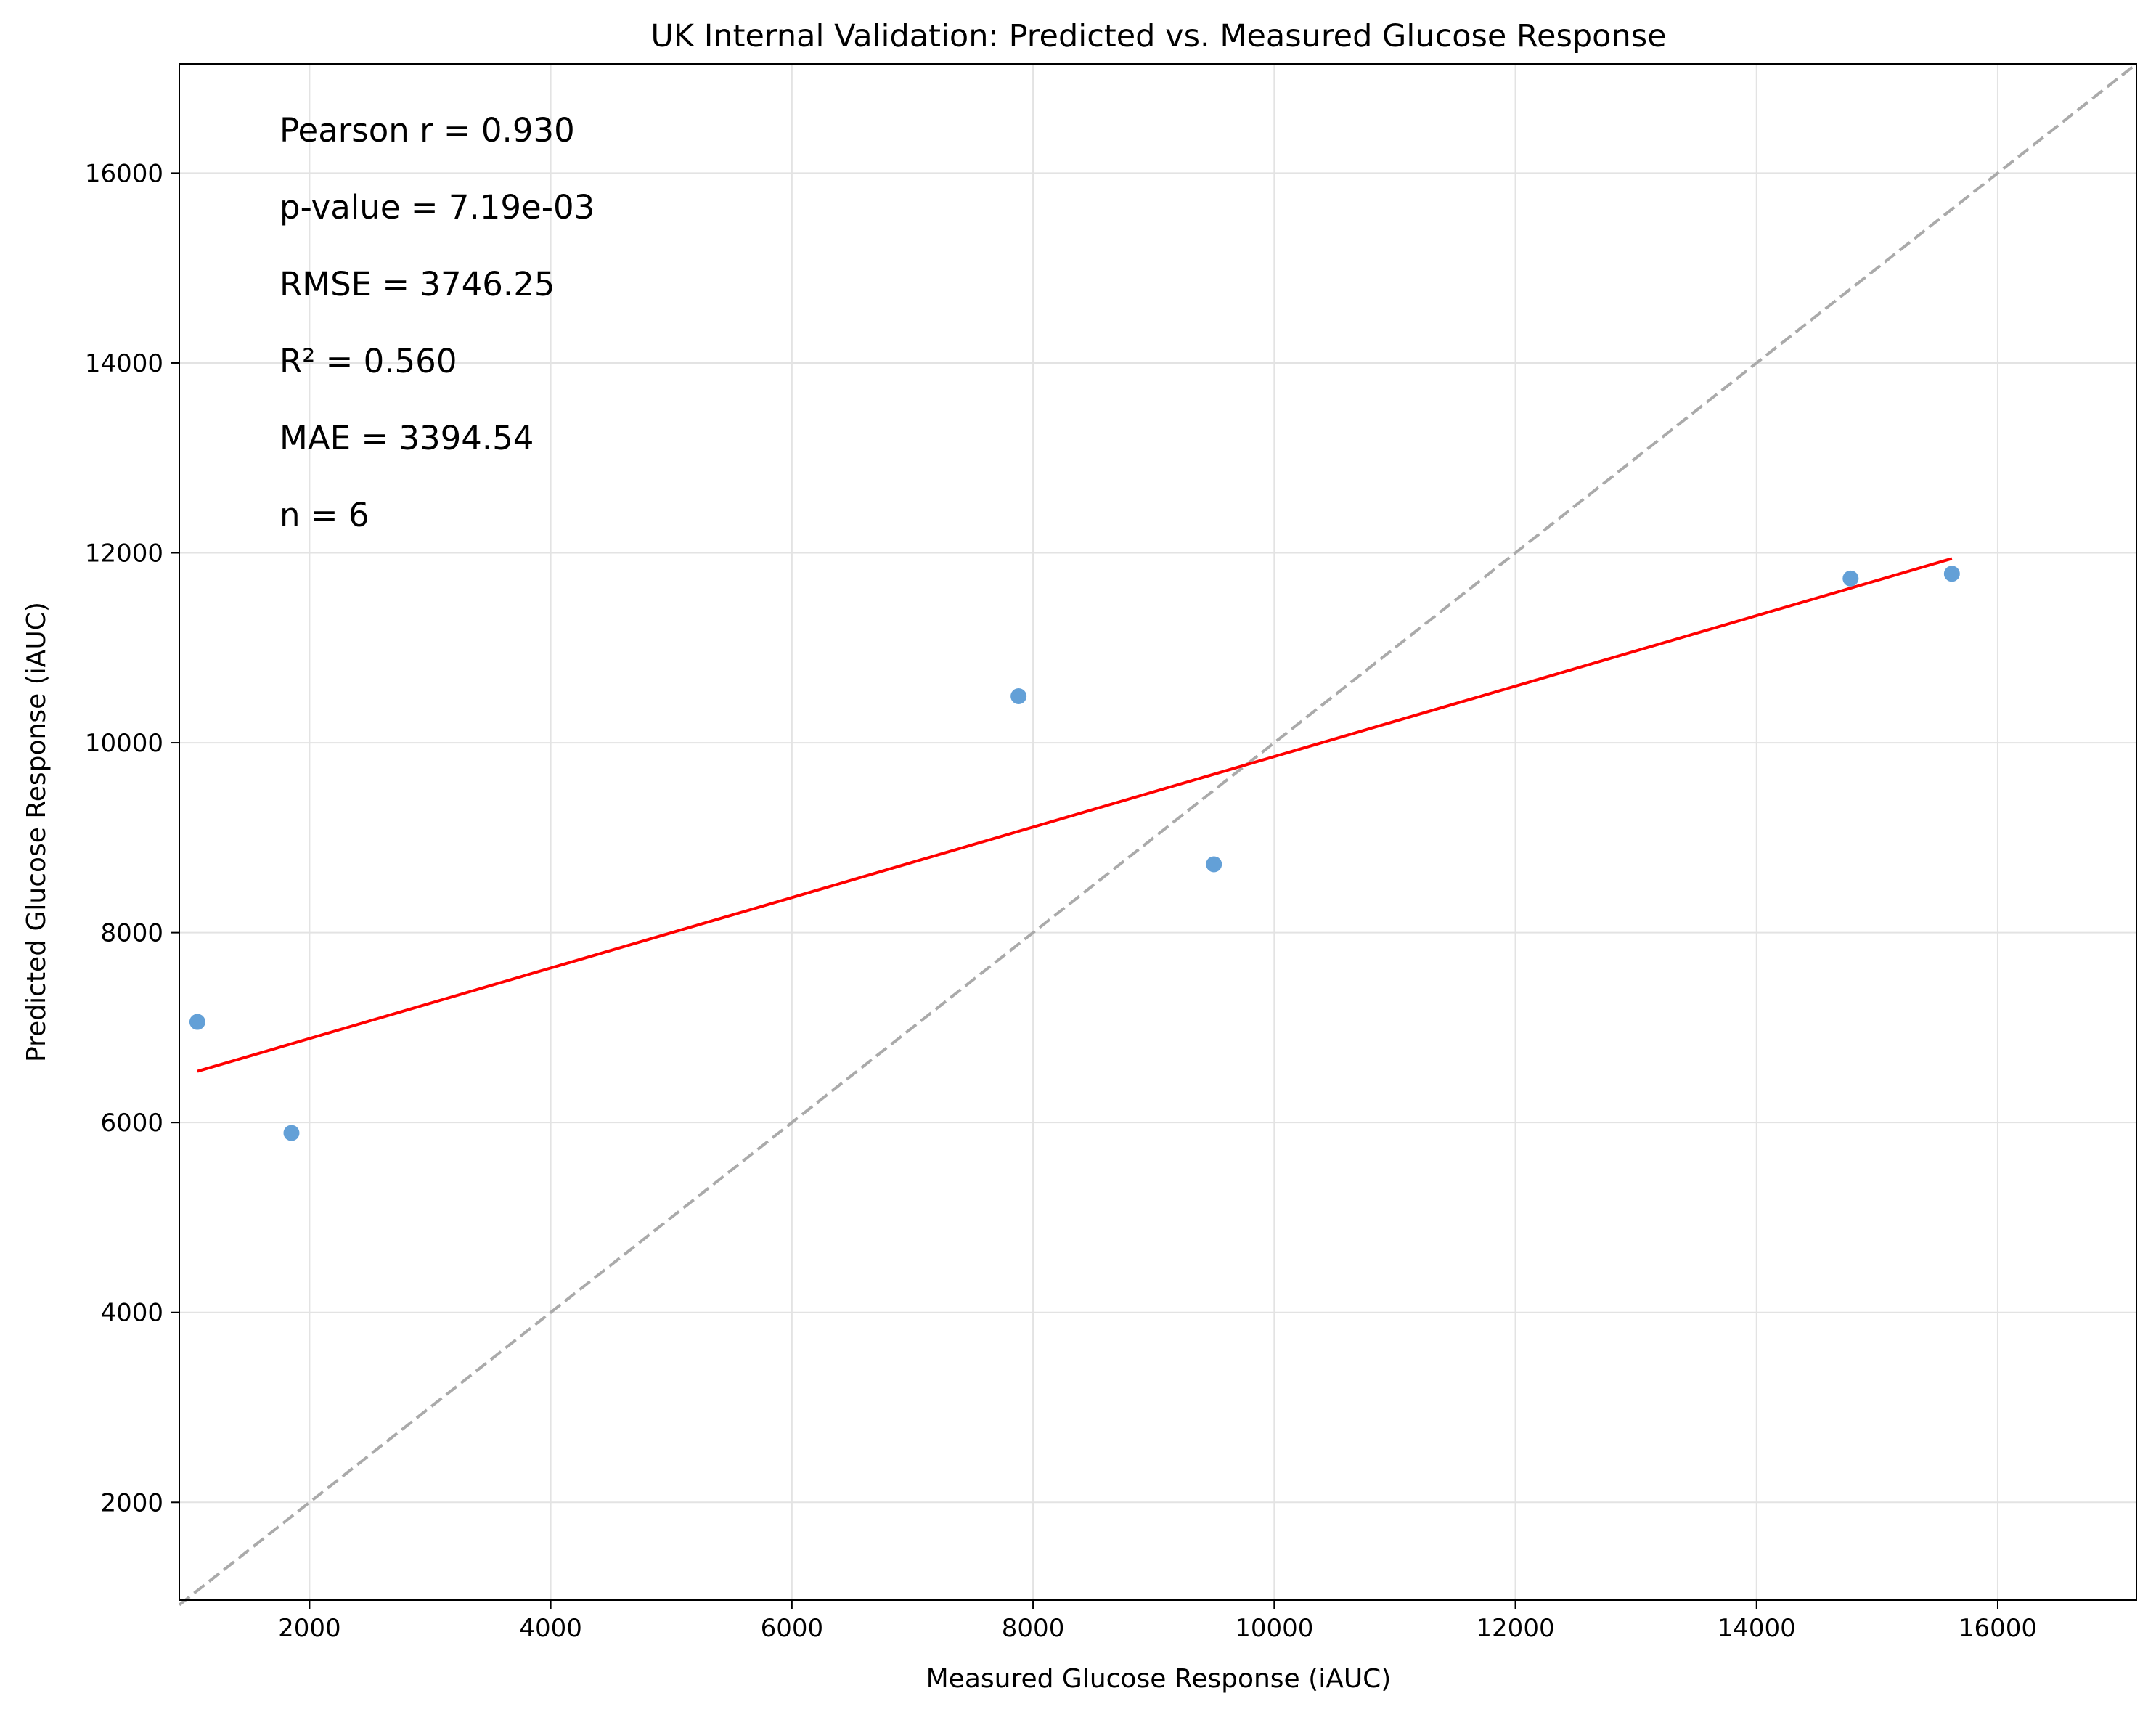  Describe the element at coordinates (551, 1628) in the screenshot. I see `x-tick-label-1: 4000` at that location.